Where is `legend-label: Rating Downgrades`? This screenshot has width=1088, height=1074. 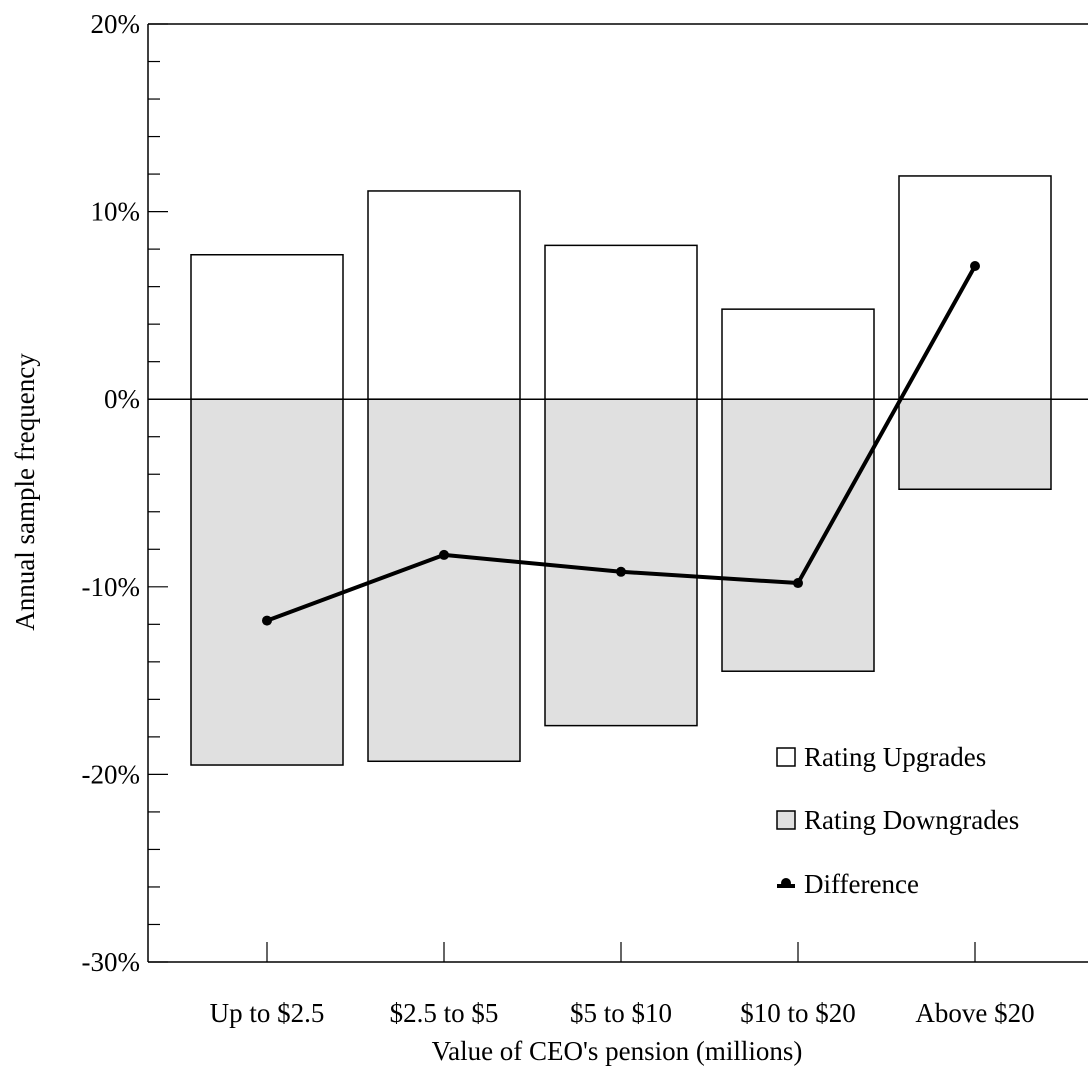
legend-label: Rating Downgrades is located at coordinates (911, 820).